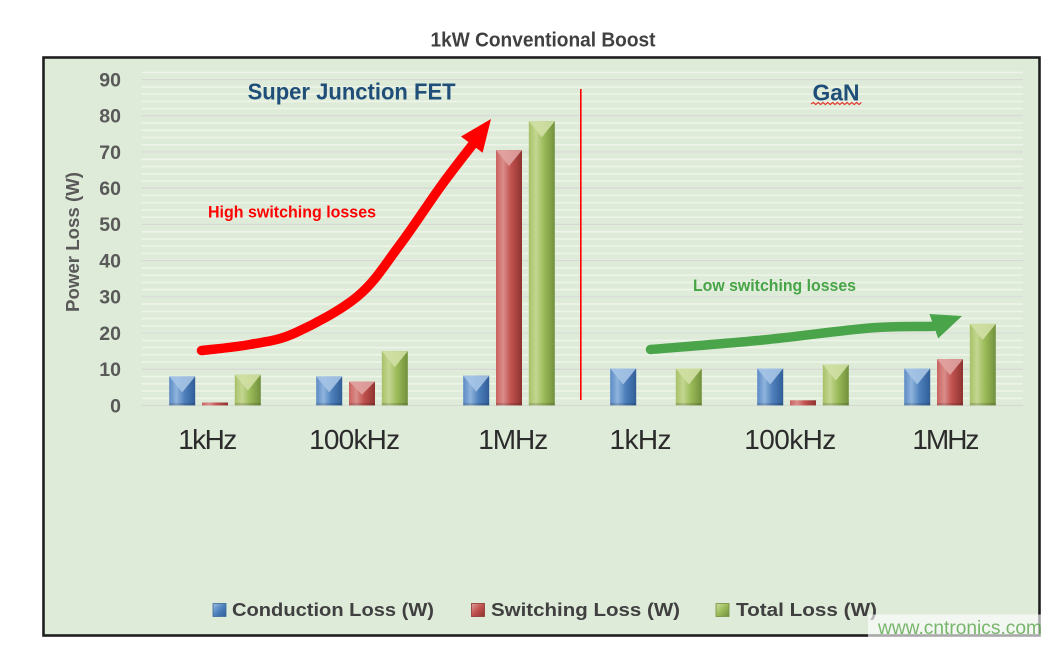 The height and width of the screenshot is (647, 1062). I want to click on svg-text: Total Loss (W), so click(806, 609).